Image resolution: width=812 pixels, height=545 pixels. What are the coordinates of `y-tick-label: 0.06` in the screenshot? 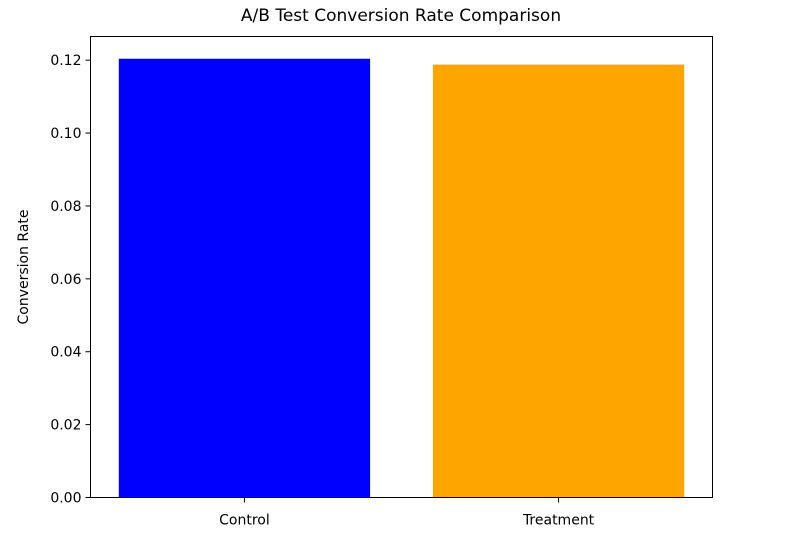 It's located at (65, 280).